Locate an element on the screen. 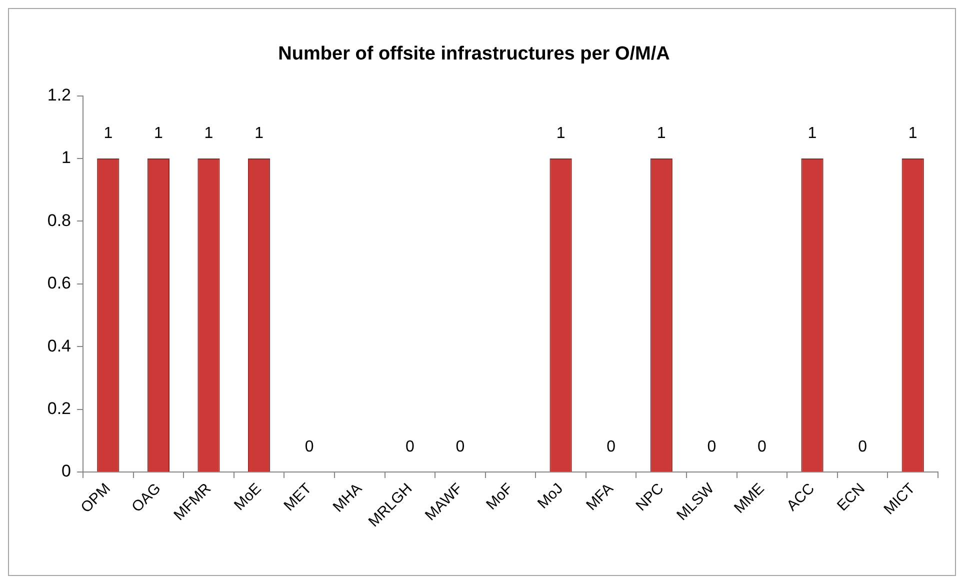 The height and width of the screenshot is (583, 960). y-tick-label: 0.8 is located at coordinates (59, 220).